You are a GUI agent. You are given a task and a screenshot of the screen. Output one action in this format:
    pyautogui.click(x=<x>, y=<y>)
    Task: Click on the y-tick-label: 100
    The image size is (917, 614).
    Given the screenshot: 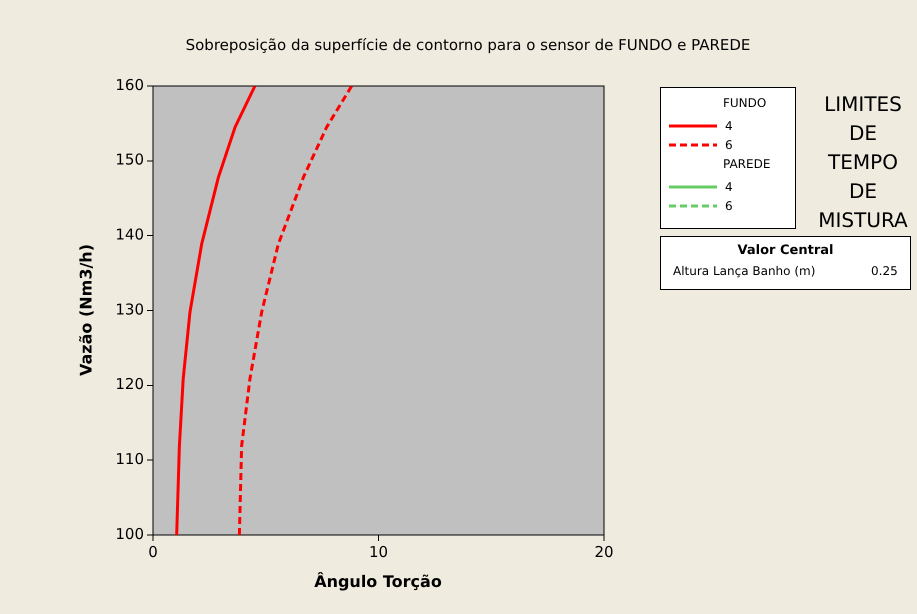 What is the action you would take?
    pyautogui.click(x=129, y=533)
    